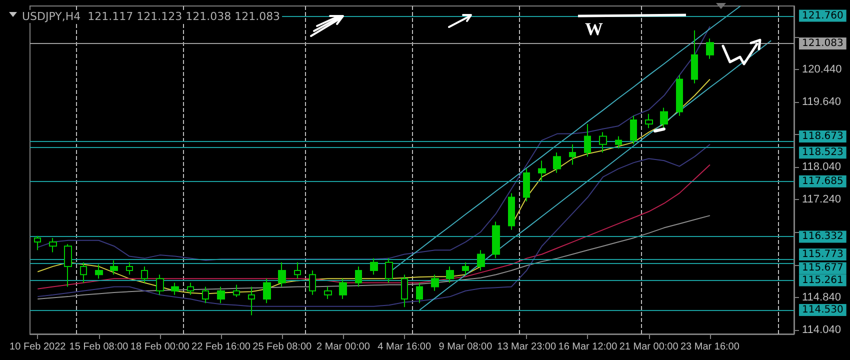 Image resolution: width=850 pixels, height=360 pixels. I want to click on y-tick-label: 114.840, so click(821, 297).